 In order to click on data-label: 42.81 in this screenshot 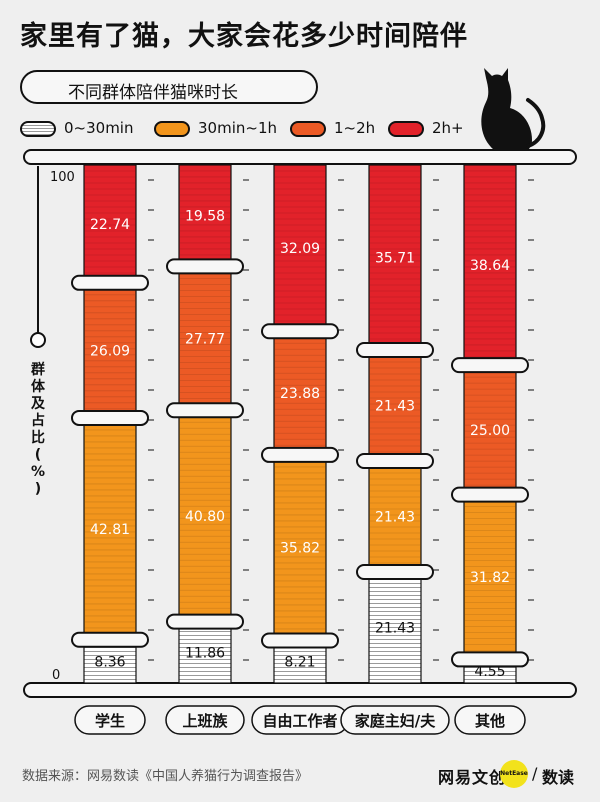, I will do `click(110, 530)`.